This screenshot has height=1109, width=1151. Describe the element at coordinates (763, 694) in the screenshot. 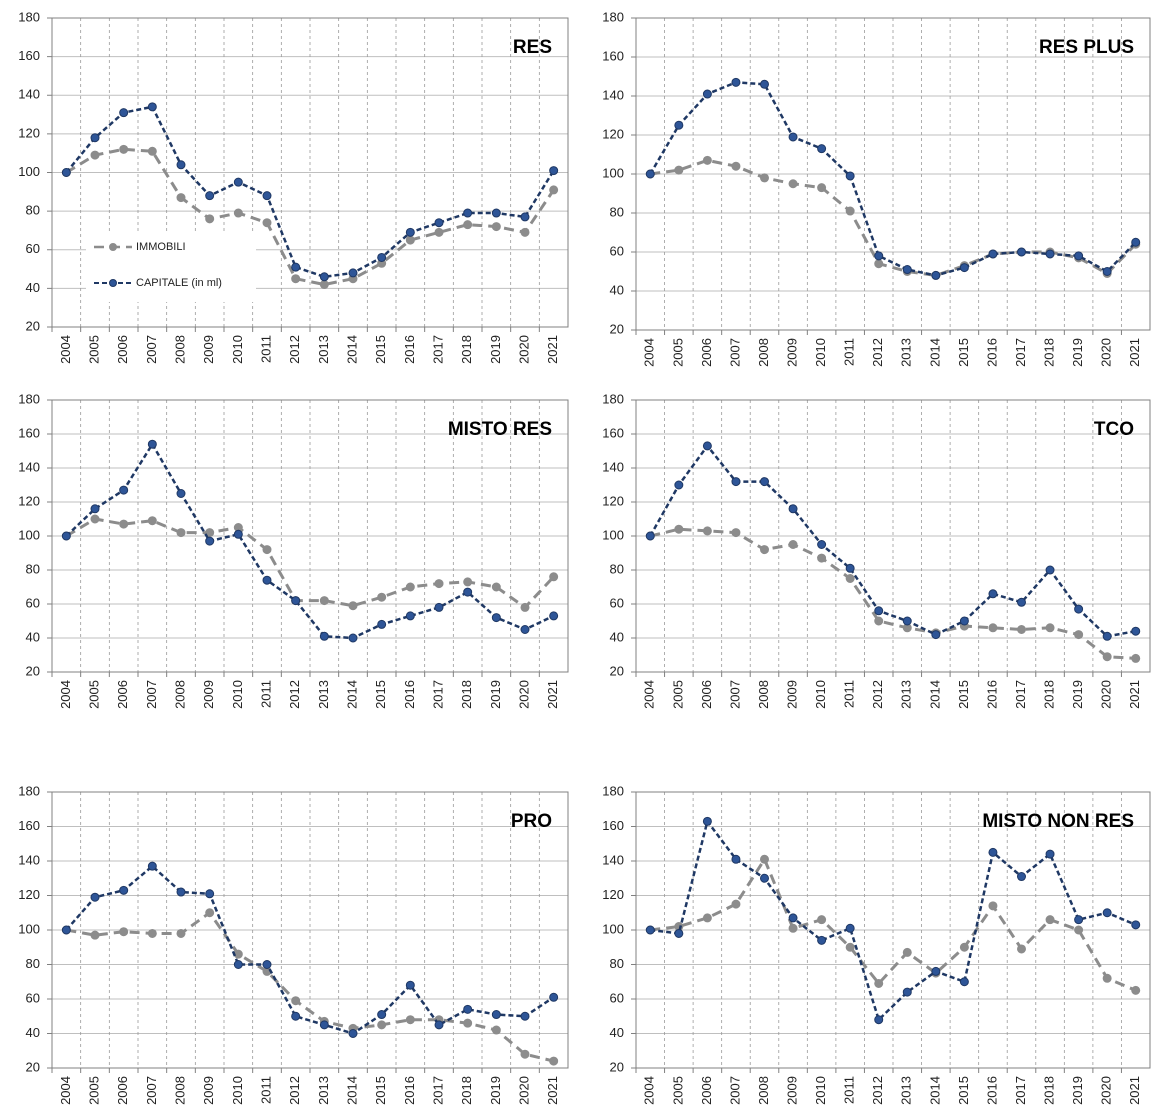

I see `x-tick-label: 2008` at that location.